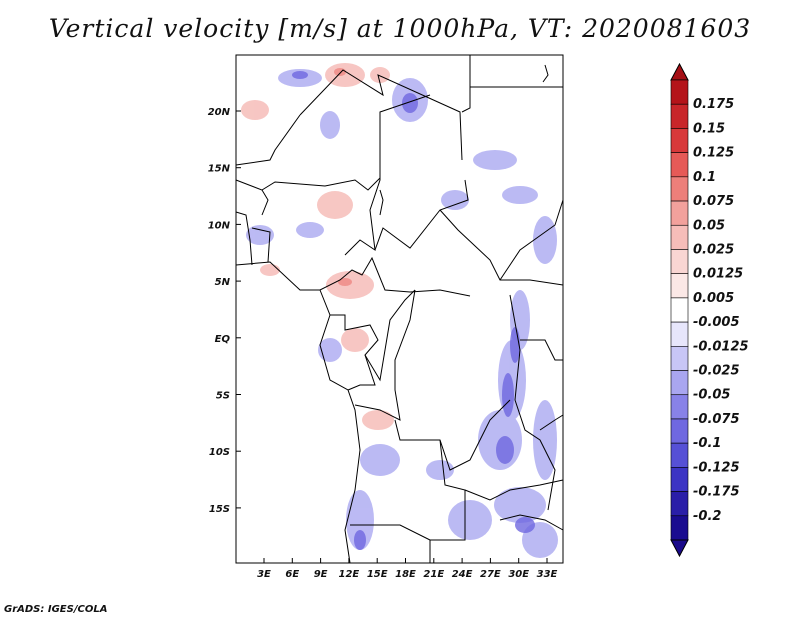 The height and width of the screenshot is (618, 800). I want to click on grads-credit: GrADS: IGES/COLA, so click(56, 609).